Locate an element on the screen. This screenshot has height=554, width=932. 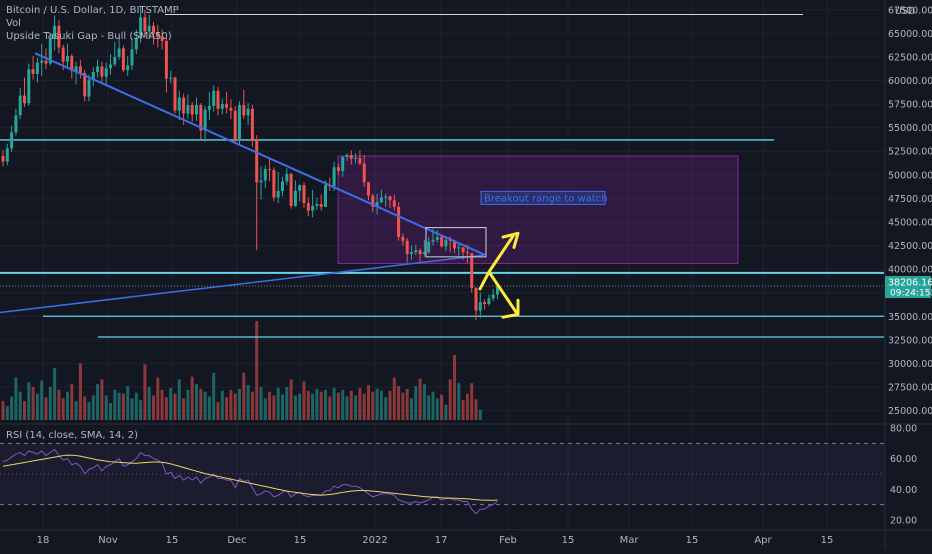
date-tick-label: Mar is located at coordinates (630, 540).